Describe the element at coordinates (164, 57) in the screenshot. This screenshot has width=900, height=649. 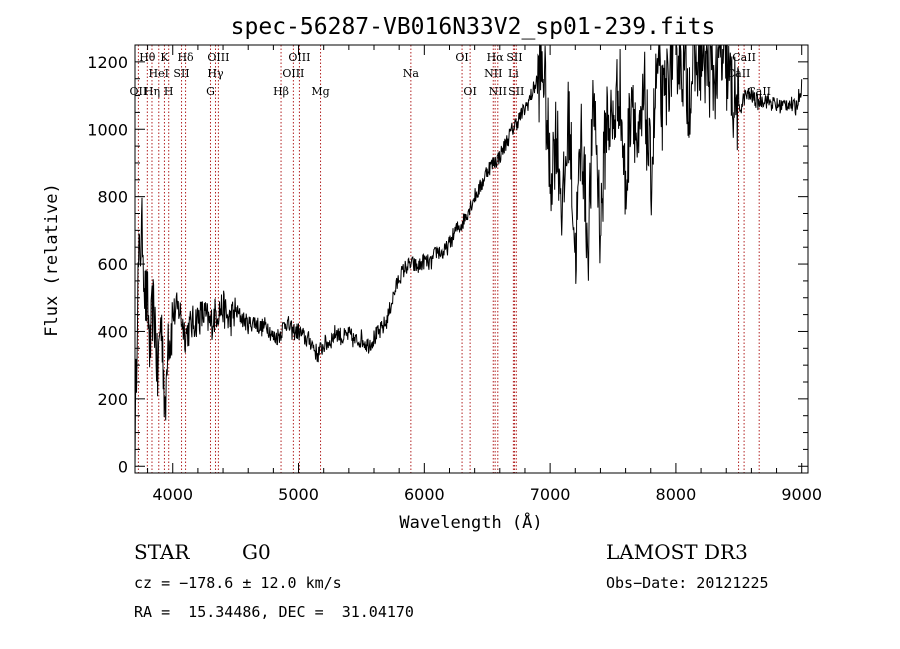
I see `marker-label: K` at that location.